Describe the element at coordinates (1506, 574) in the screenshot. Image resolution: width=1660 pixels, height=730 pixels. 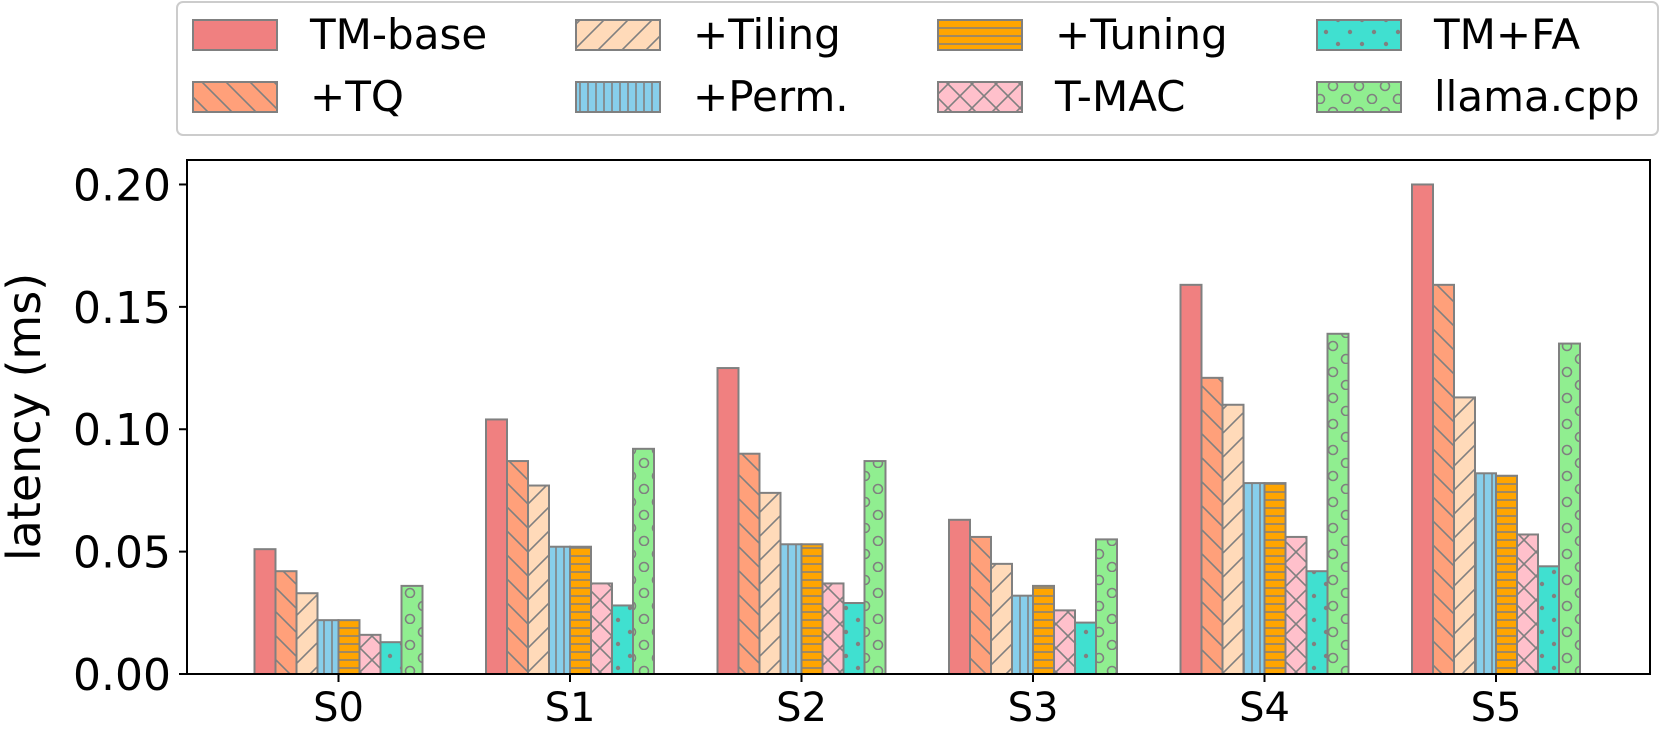
I see `bar-tuning-s5` at that location.